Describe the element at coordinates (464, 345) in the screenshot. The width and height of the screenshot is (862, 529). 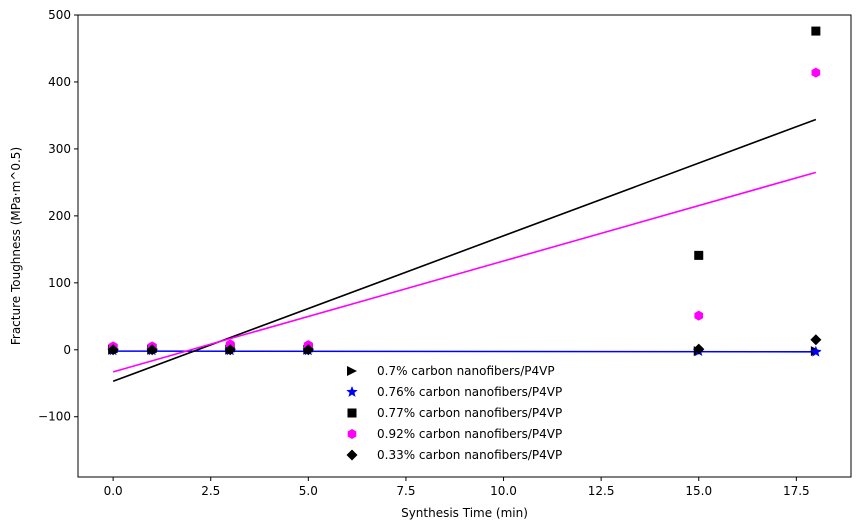
I see `series-points-diamond` at that location.